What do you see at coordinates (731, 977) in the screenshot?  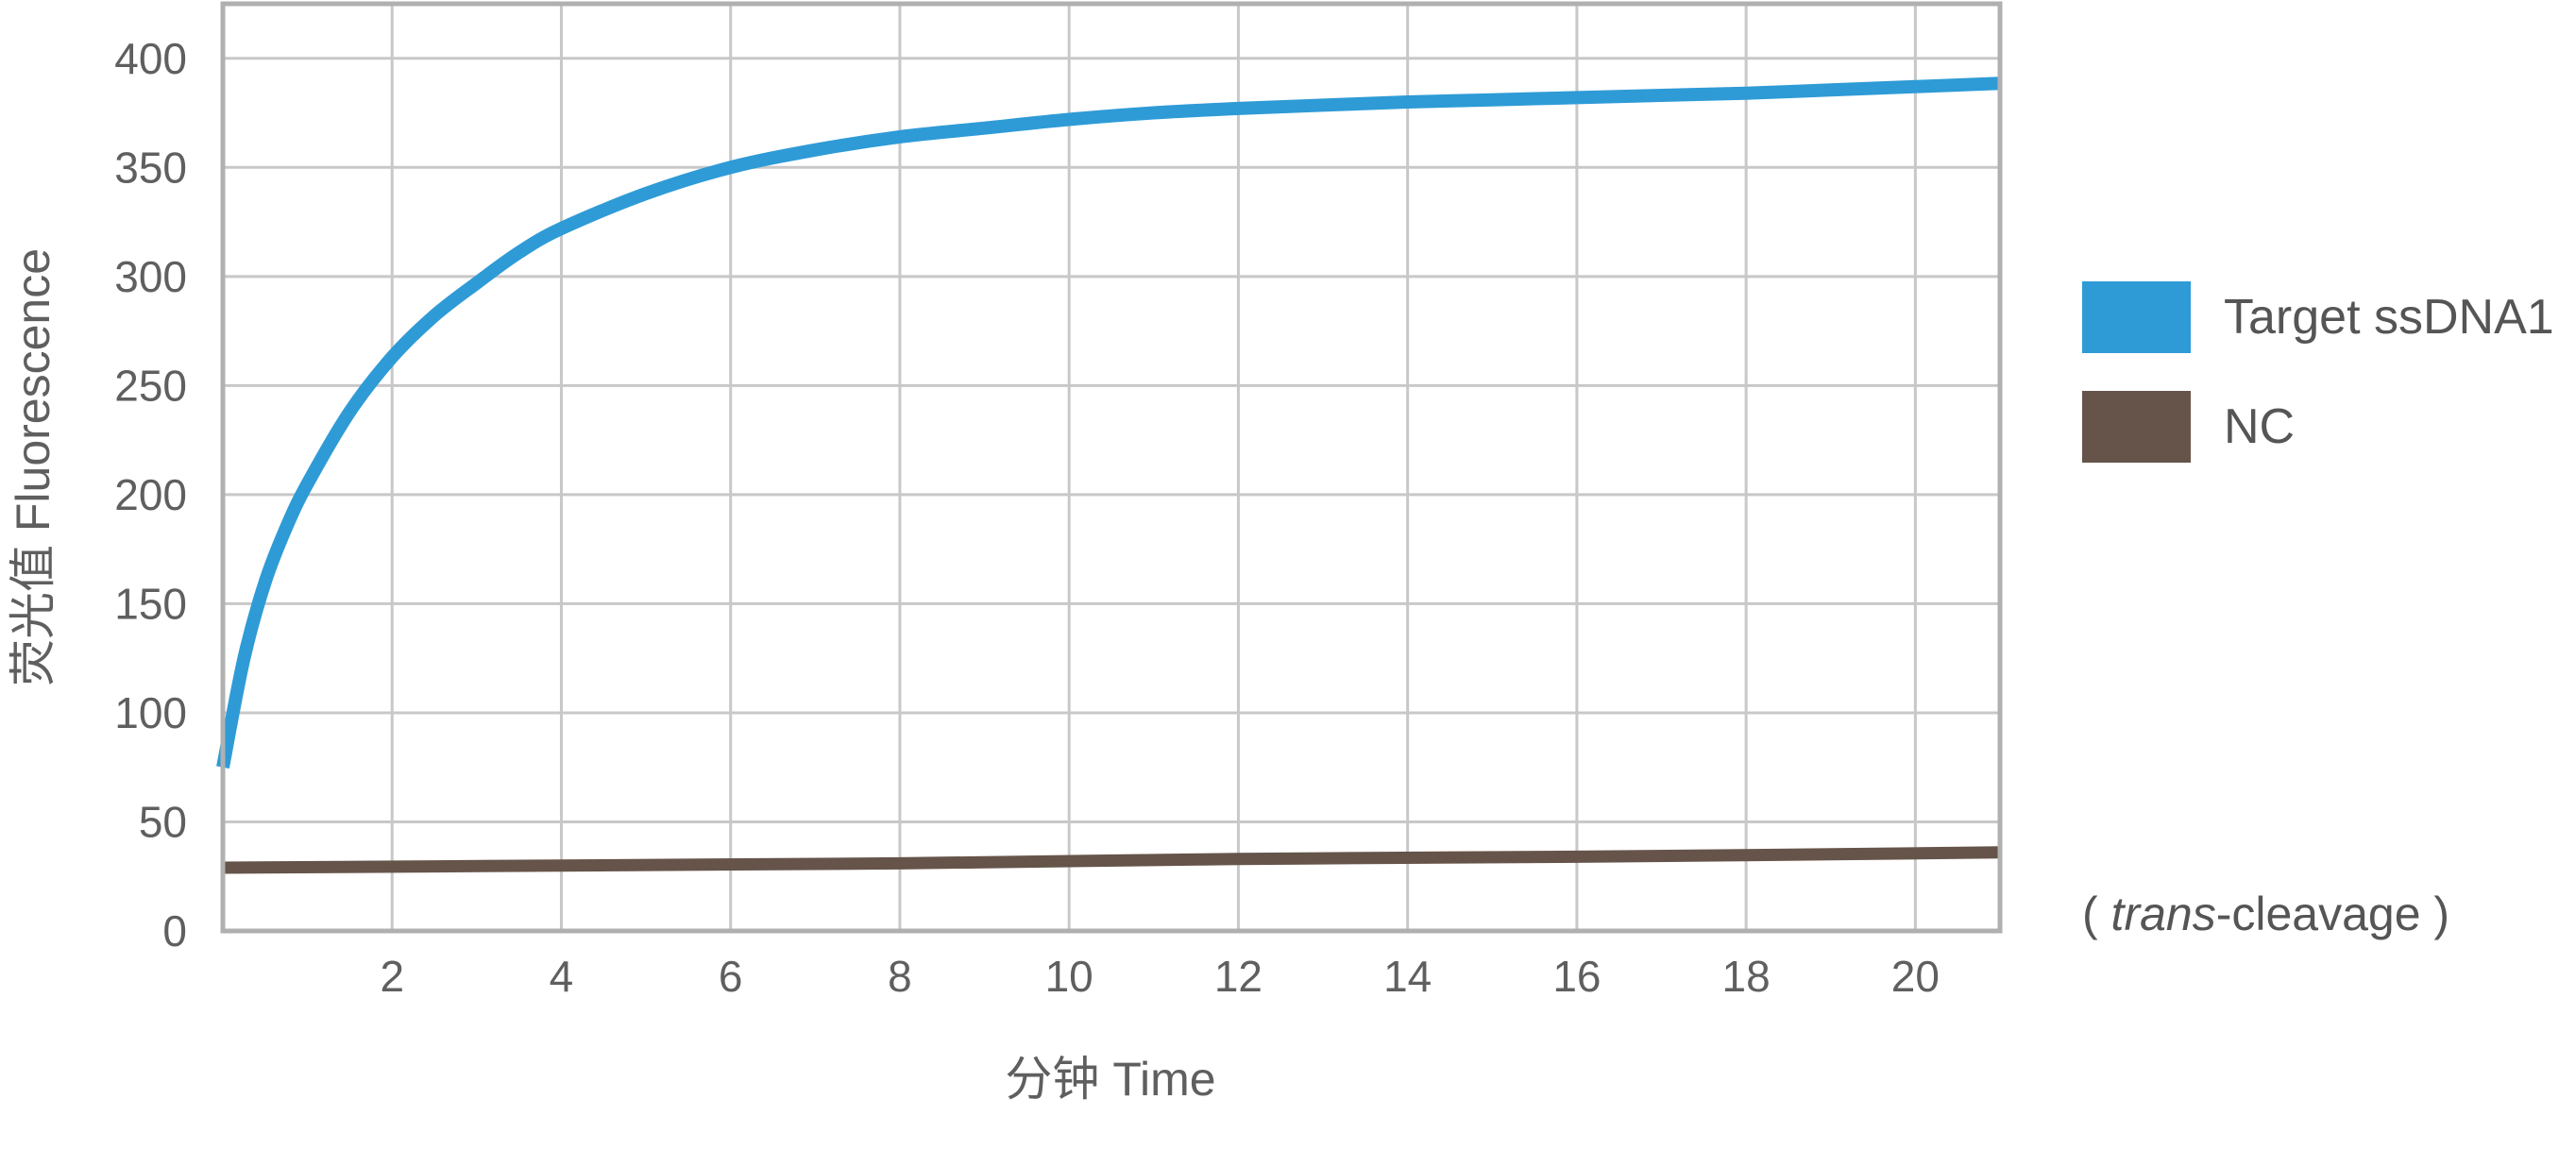 I see `x-tick-label: 6` at bounding box center [731, 977].